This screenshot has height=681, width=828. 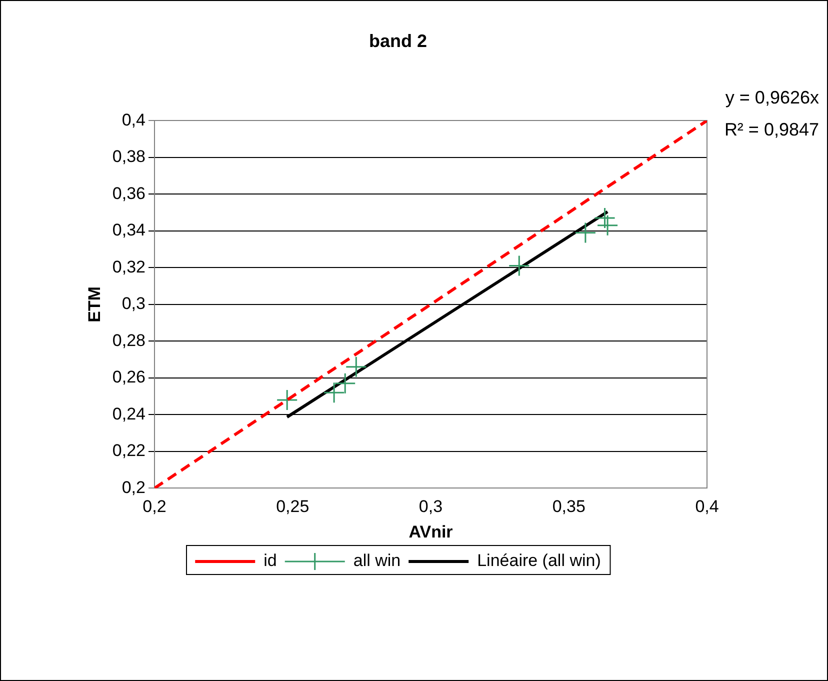 What do you see at coordinates (539, 560) in the screenshot?
I see `legend-label: Linéaire (all win)` at bounding box center [539, 560].